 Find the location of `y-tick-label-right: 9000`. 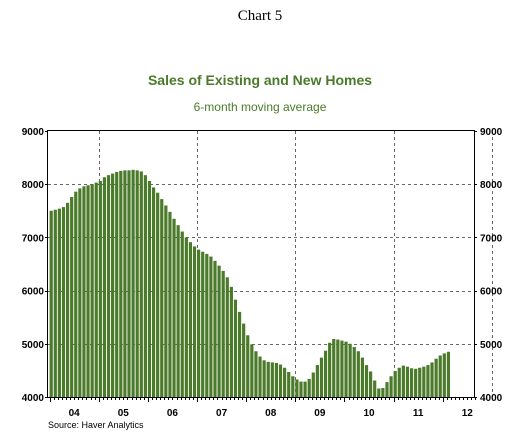

y-tick-label-right: 9000 is located at coordinates (491, 132).